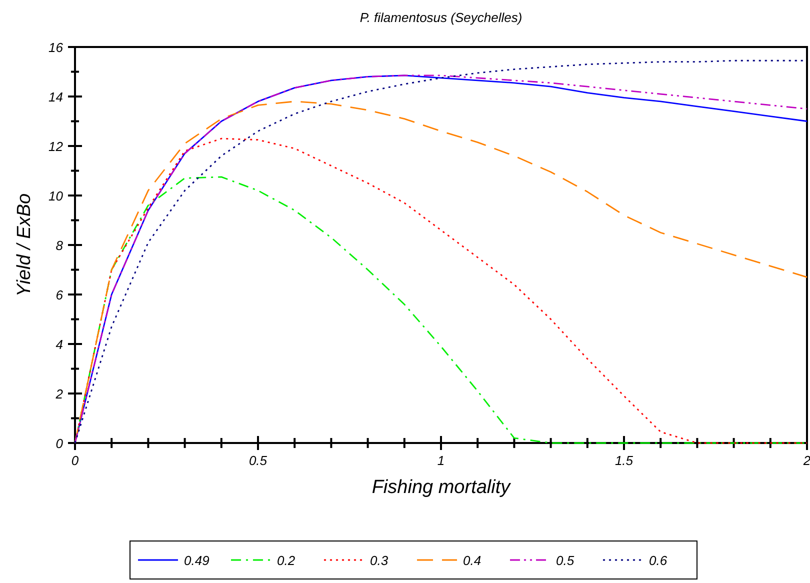  I want to click on y-tick-label: 0, so click(60, 443).